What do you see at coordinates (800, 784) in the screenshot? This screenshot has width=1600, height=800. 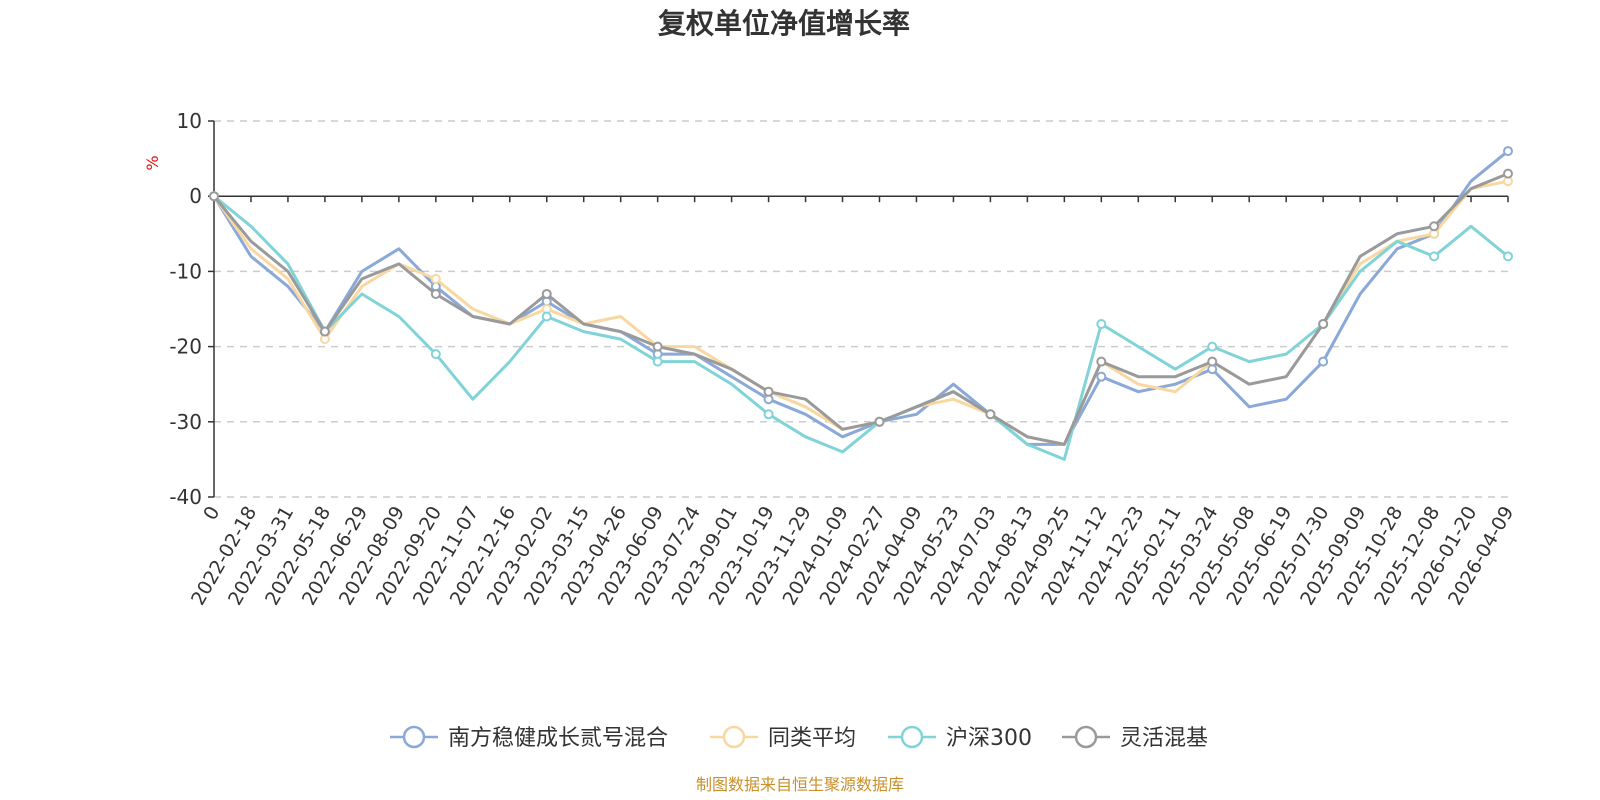 I see `source-note: 制图数据来自恒生聚源数据库` at bounding box center [800, 784].